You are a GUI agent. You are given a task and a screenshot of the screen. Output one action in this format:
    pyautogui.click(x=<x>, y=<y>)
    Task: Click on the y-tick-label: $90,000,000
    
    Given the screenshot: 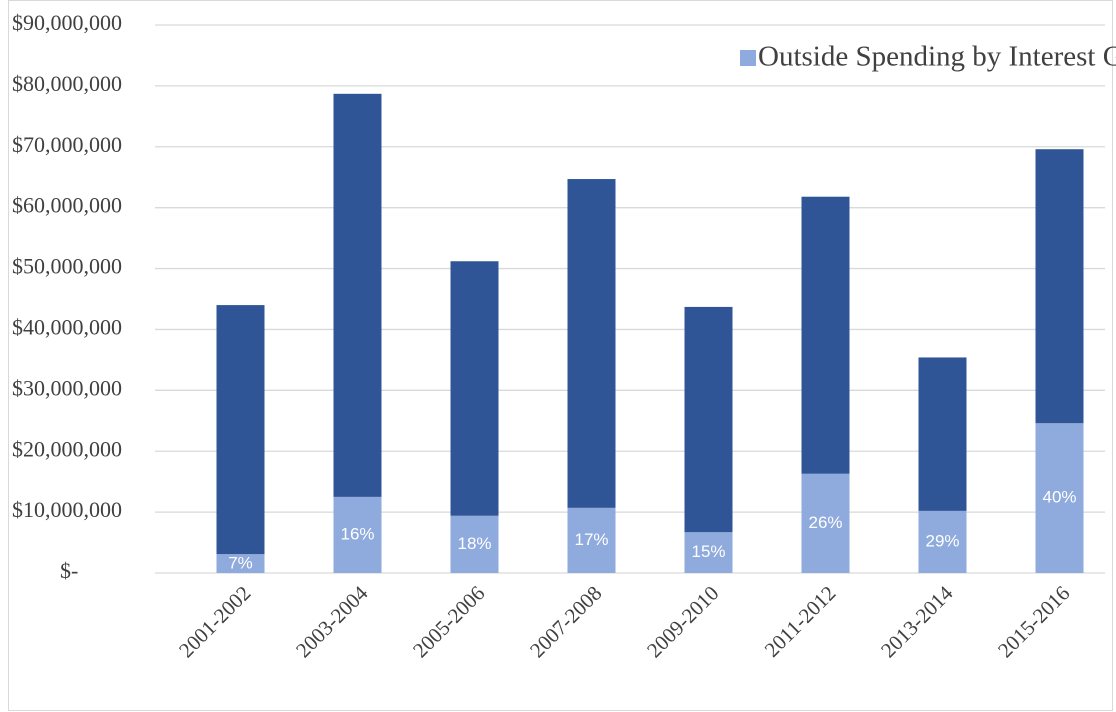 What is the action you would take?
    pyautogui.click(x=67, y=22)
    